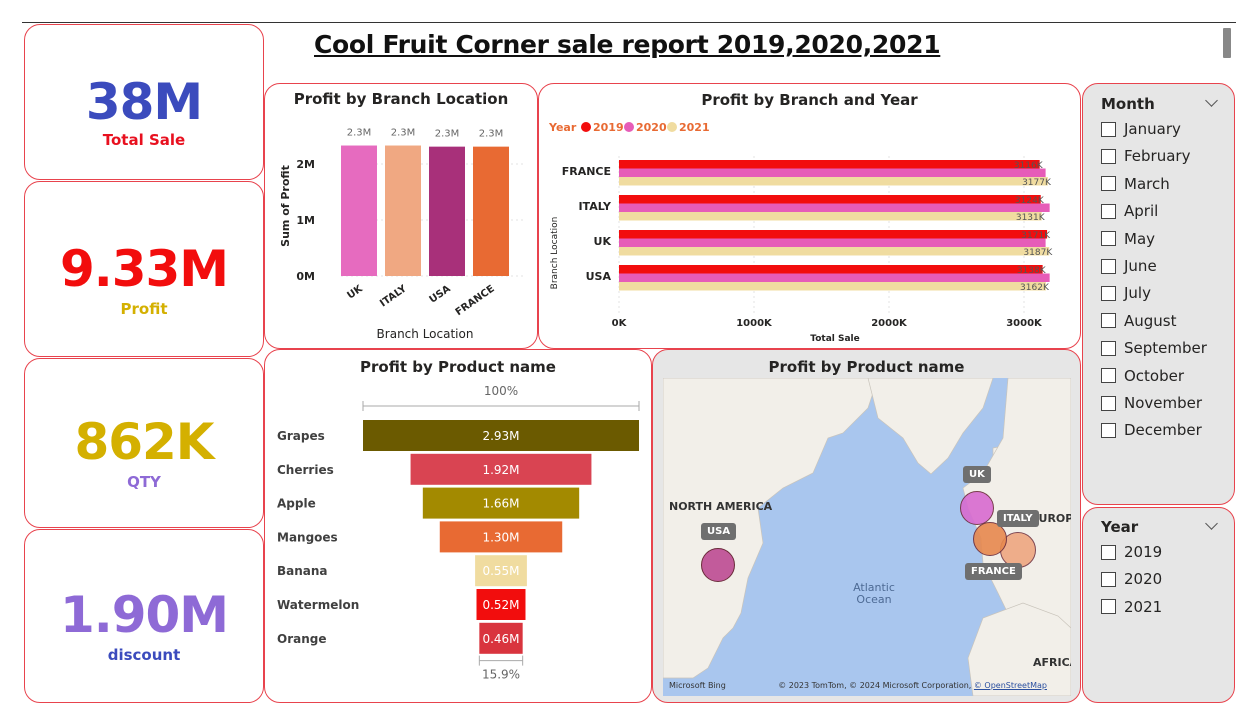  What do you see at coordinates (144, 443) in the screenshot?
I see `kpi-card-qty: 862K QTY` at bounding box center [144, 443].